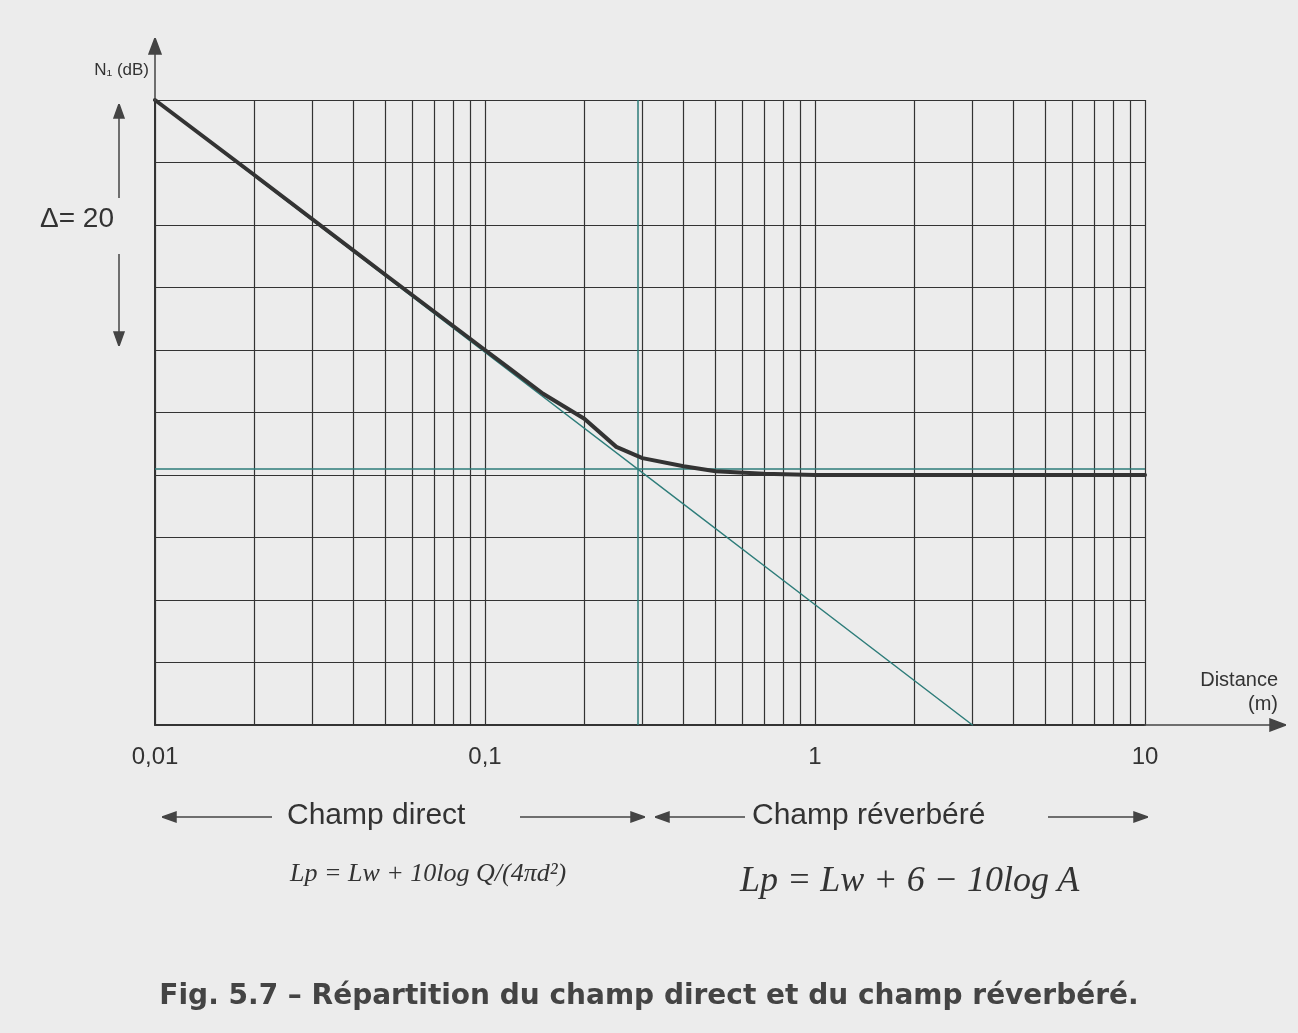 The height and width of the screenshot is (1033, 1298). Describe the element at coordinates (77, 218) in the screenshot. I see `text: Δ= 20` at that location.